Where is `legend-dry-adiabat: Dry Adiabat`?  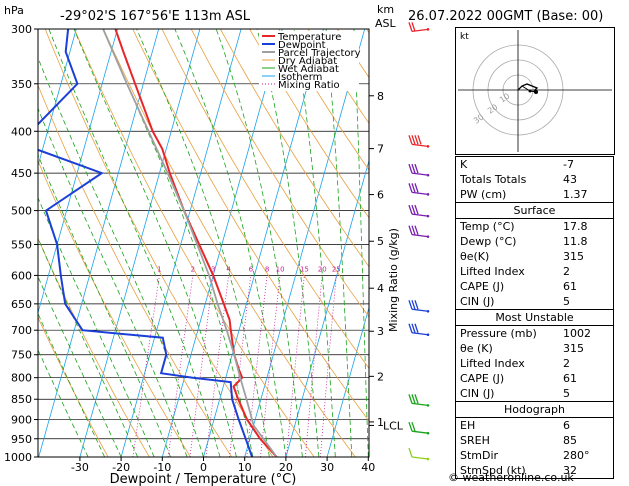
legend-dry-adiabat: Dry Adiabat is located at coordinates (307, 61).